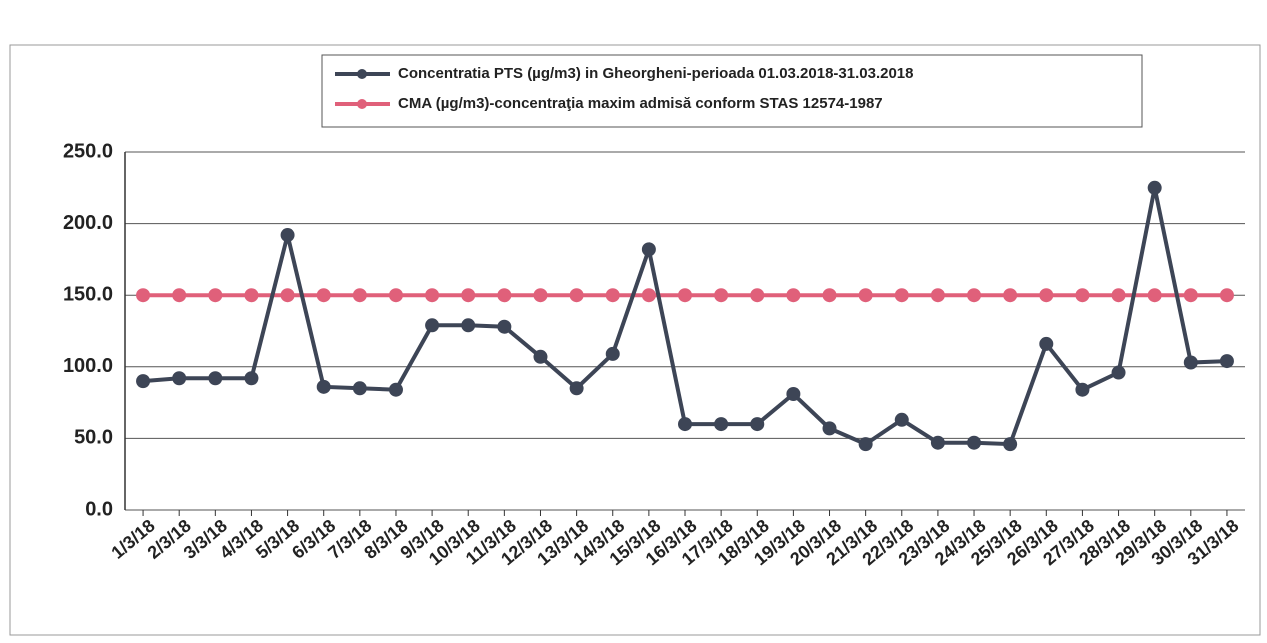 This screenshot has height=643, width=1267. What do you see at coordinates (88, 366) in the screenshot?
I see `y-tick-label: 100.0` at bounding box center [88, 366].